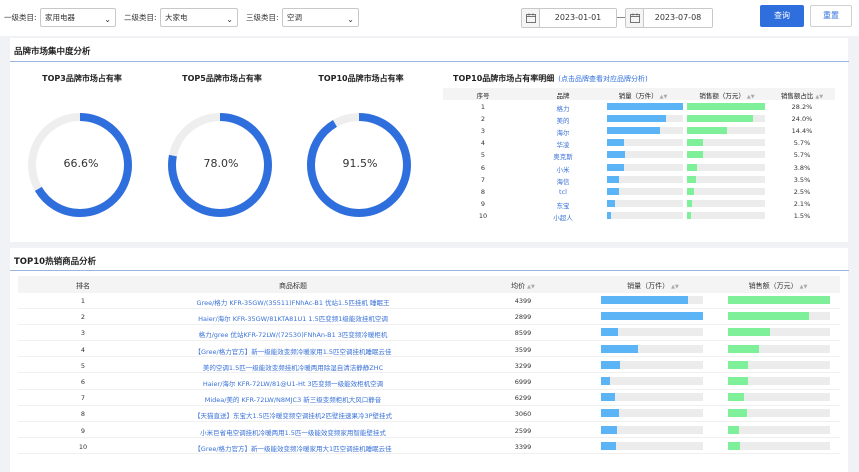  I want to click on brand-link: 奥克斯, so click(563, 157).